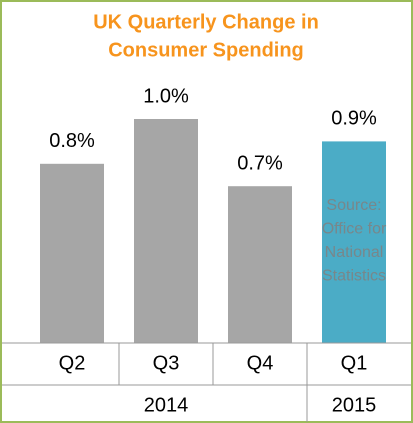 Image resolution: width=413 pixels, height=423 pixels. I want to click on group-label: 2015, so click(354, 405).